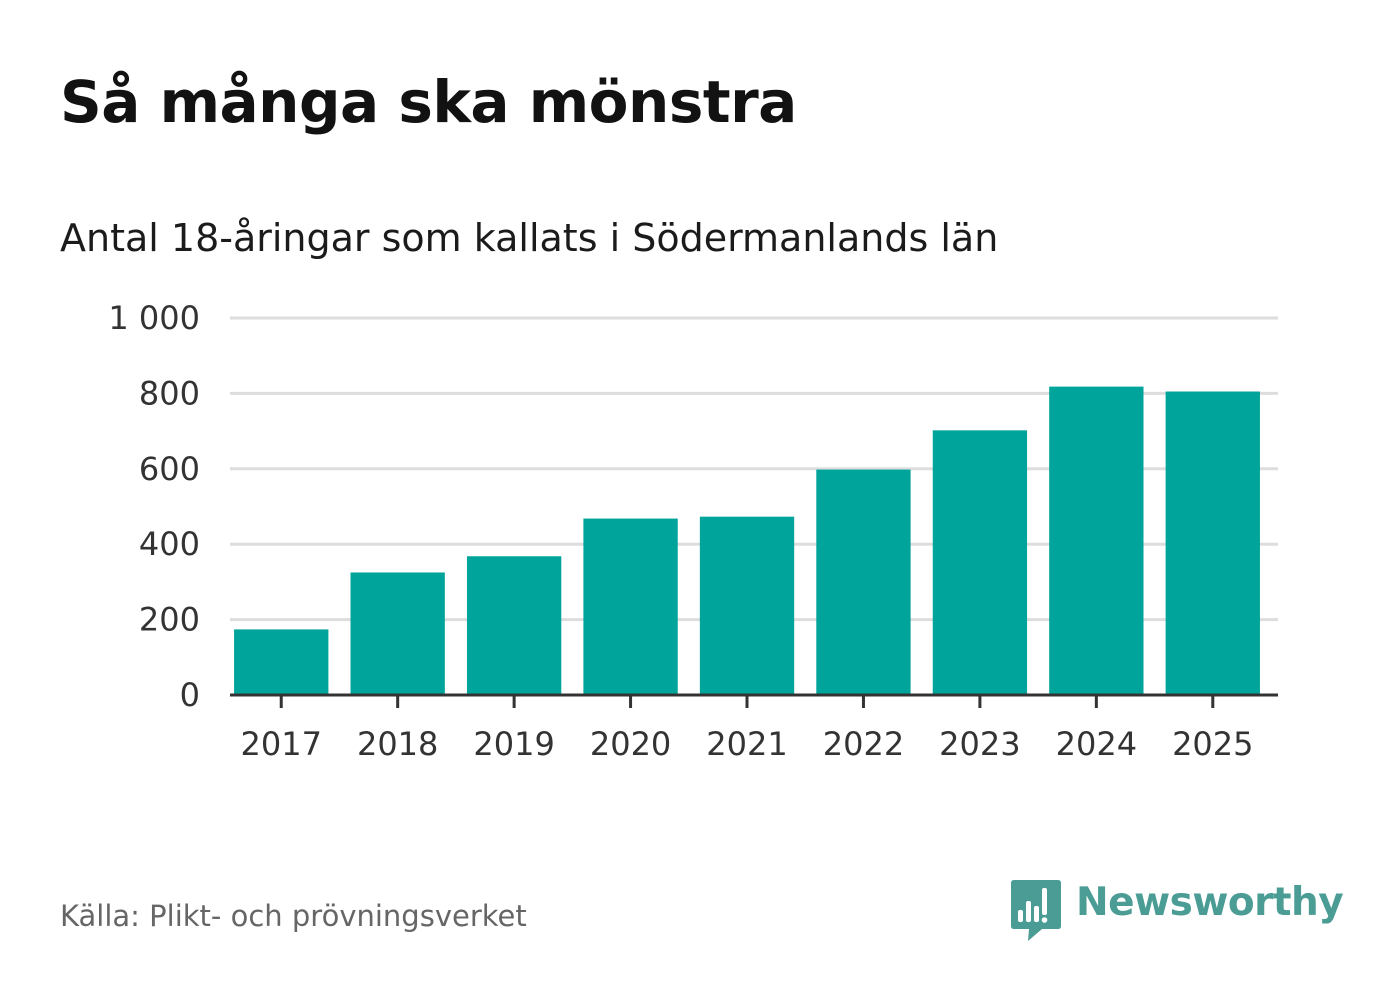 This screenshot has width=1382, height=999. Describe the element at coordinates (630, 744) in the screenshot. I see `x-tick-label-2020: 2020` at that location.